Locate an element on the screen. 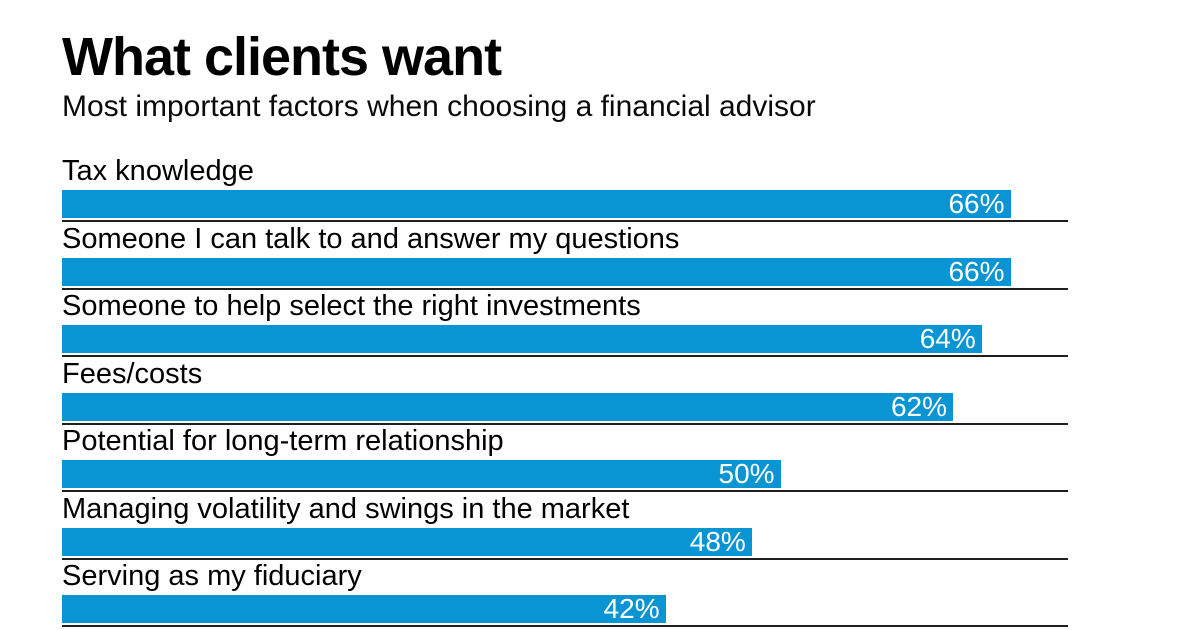 The width and height of the screenshot is (1200, 630). bar-track: 64% is located at coordinates (565, 341).